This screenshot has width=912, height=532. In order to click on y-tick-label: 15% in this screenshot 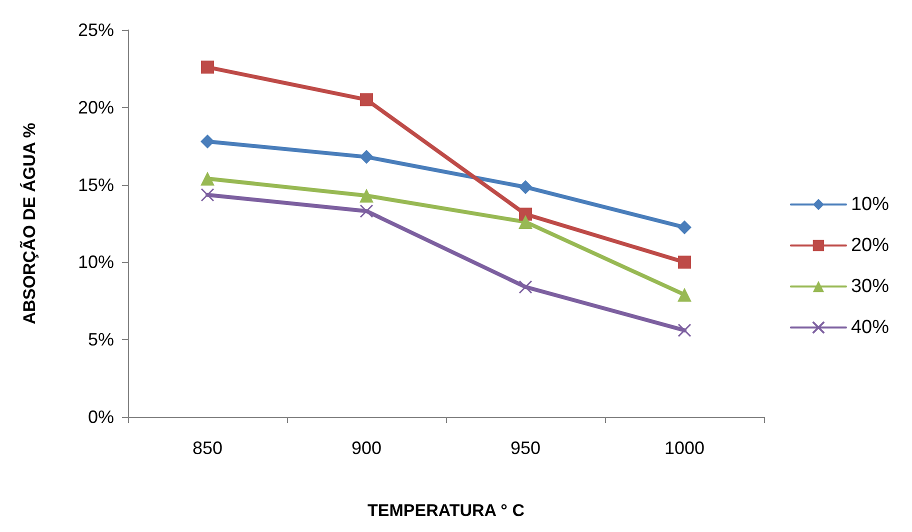, I will do `click(96, 184)`.